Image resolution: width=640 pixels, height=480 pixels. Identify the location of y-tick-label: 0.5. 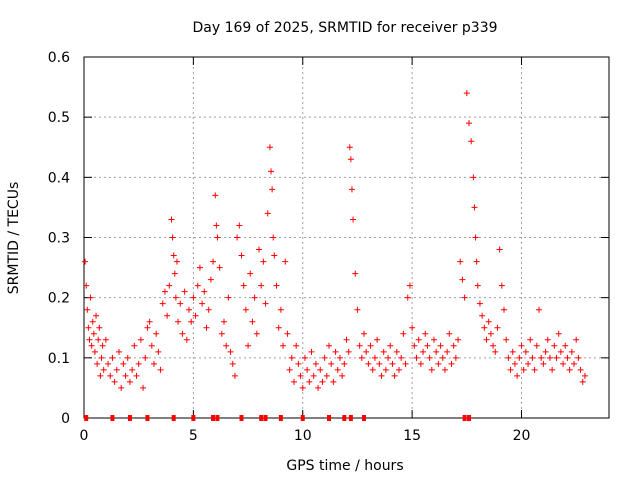
(59, 118).